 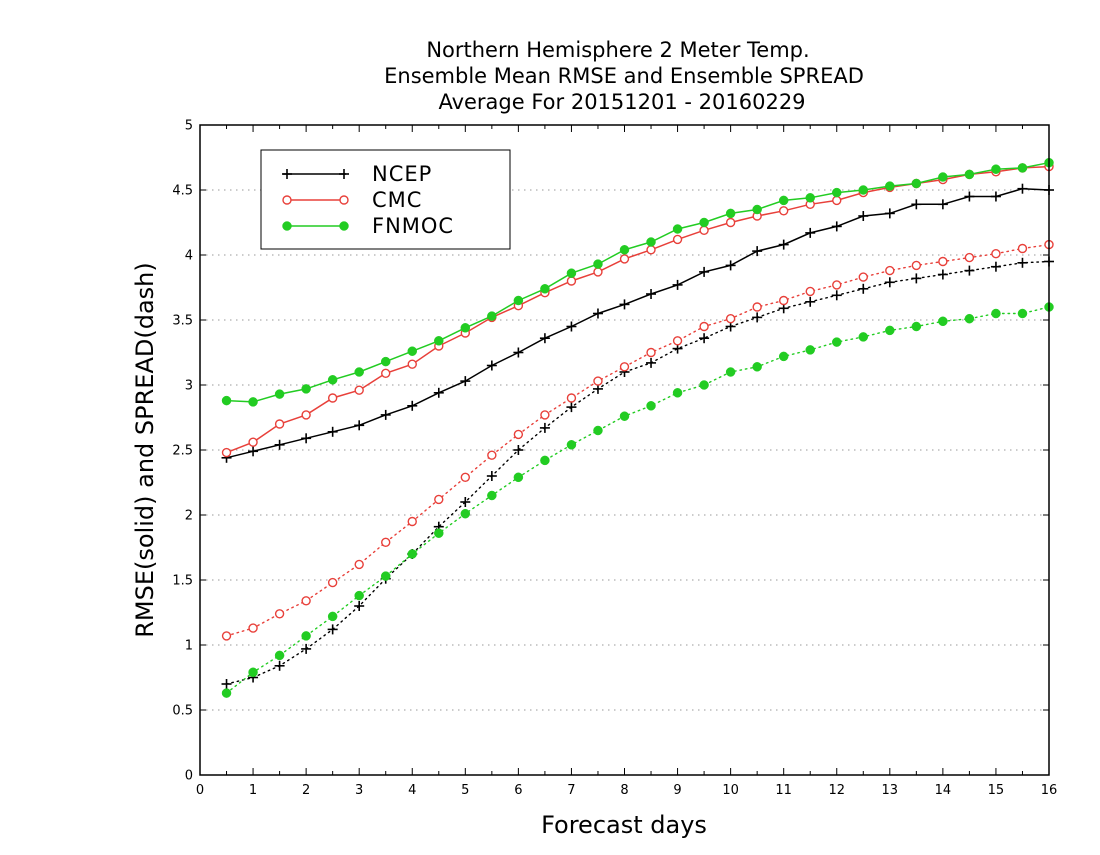 I want to click on y-tick-label: 1.5, so click(x=182, y=581).